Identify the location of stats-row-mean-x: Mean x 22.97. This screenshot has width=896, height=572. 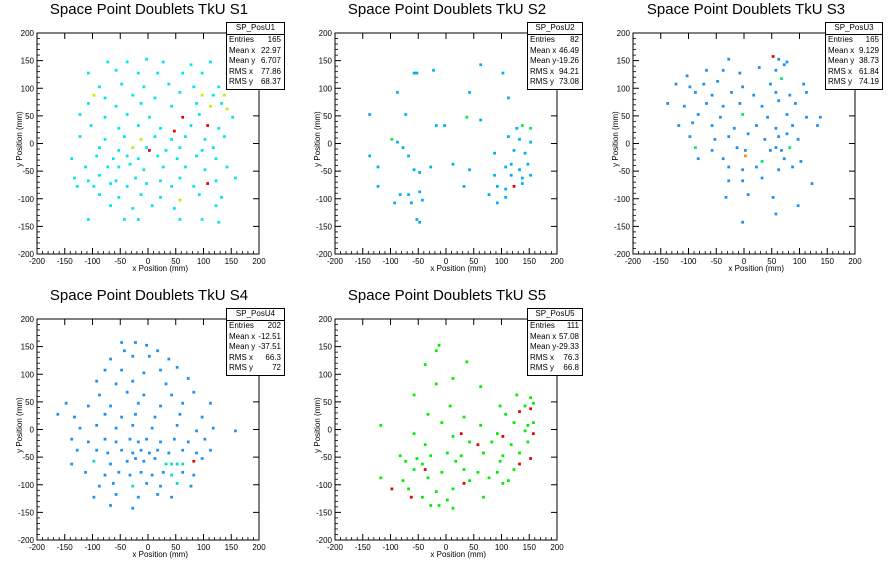
(255, 51).